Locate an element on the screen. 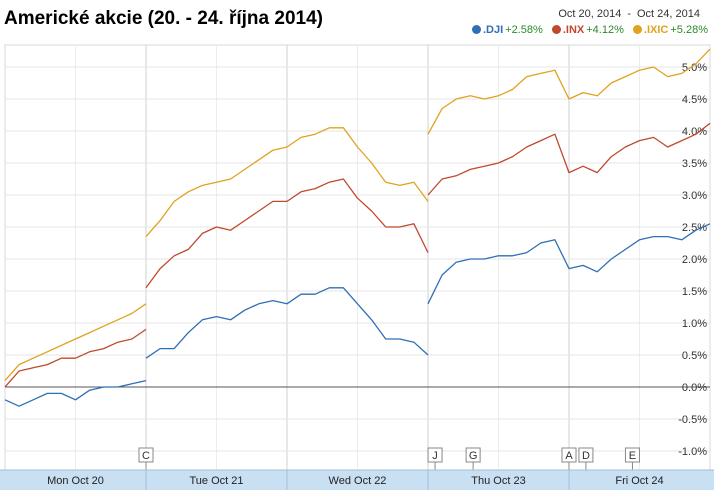 This screenshot has width=714, height=490. legend-change-ixic: +5.28% is located at coordinates (689, 30).